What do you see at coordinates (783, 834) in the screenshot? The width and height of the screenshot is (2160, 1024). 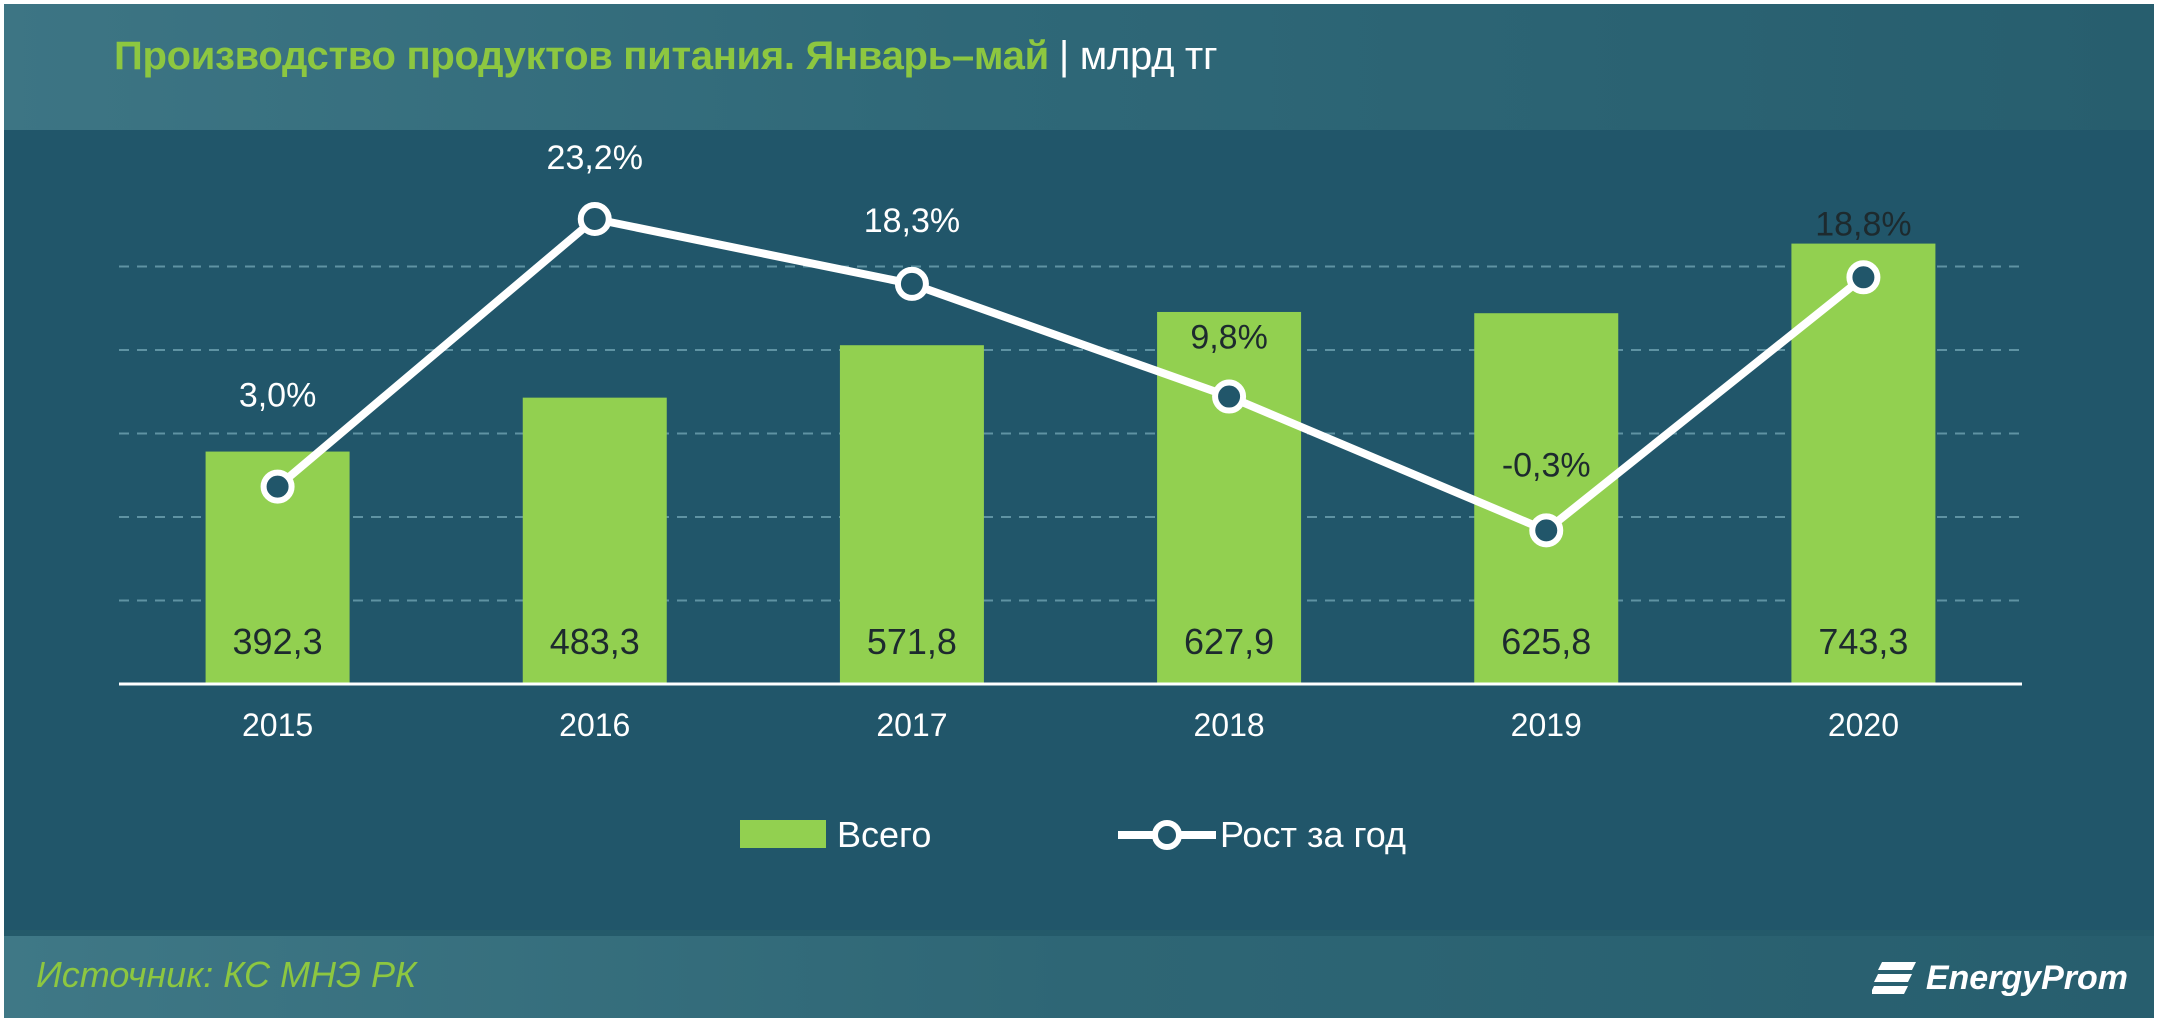 I see `legend-swatch-bar` at bounding box center [783, 834].